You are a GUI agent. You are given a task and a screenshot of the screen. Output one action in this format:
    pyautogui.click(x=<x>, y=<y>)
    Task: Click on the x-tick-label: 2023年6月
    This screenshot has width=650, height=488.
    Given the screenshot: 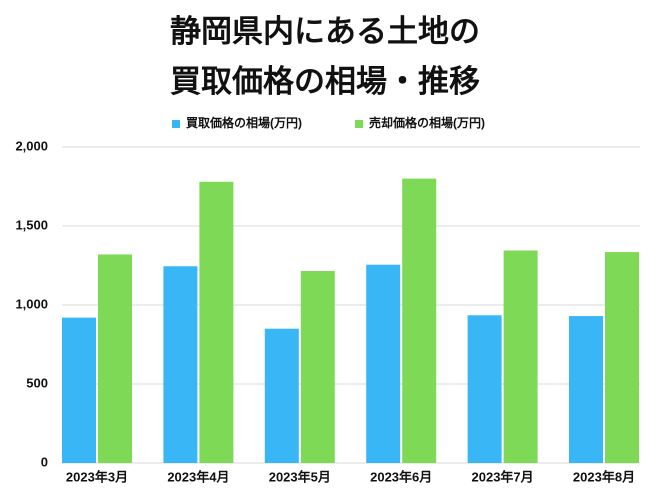 What is the action you would take?
    pyautogui.click(x=401, y=476)
    